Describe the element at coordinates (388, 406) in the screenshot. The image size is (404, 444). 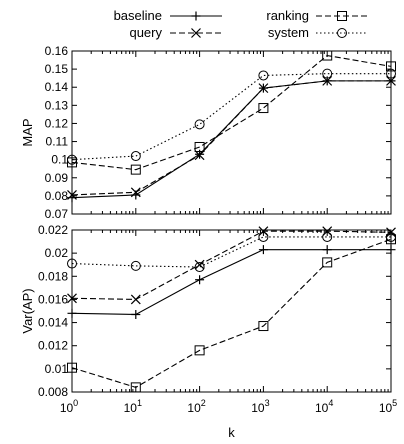
I see `x-tick-label: 10⁵` at that location.